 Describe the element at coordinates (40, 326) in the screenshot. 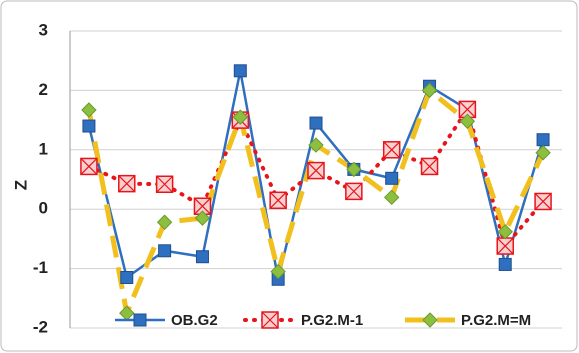

I see `y-tick-label: -2` at that location.